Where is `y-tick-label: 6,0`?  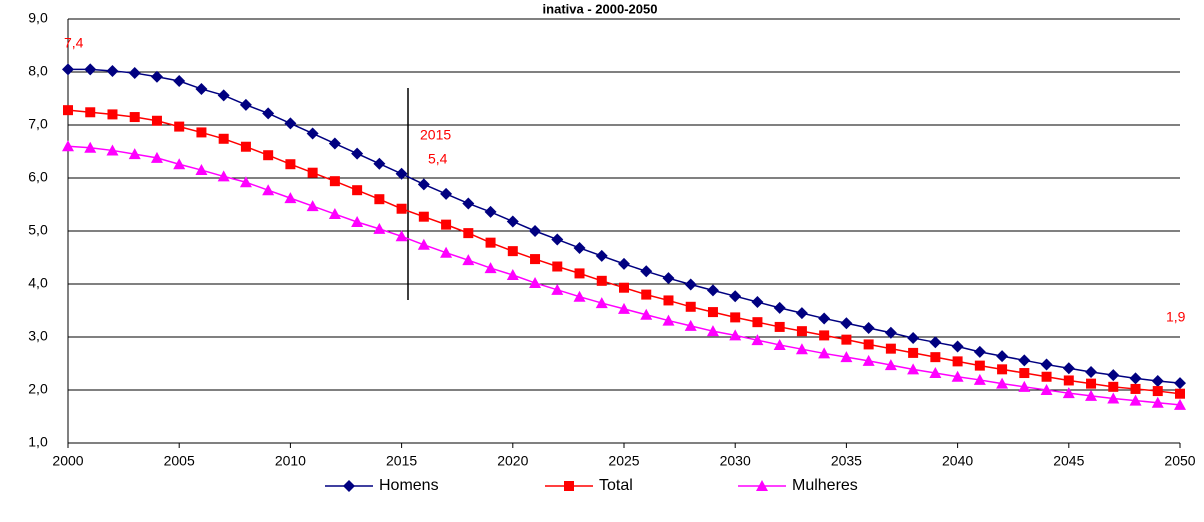
y-tick-label: 6,0 is located at coordinates (38, 177).